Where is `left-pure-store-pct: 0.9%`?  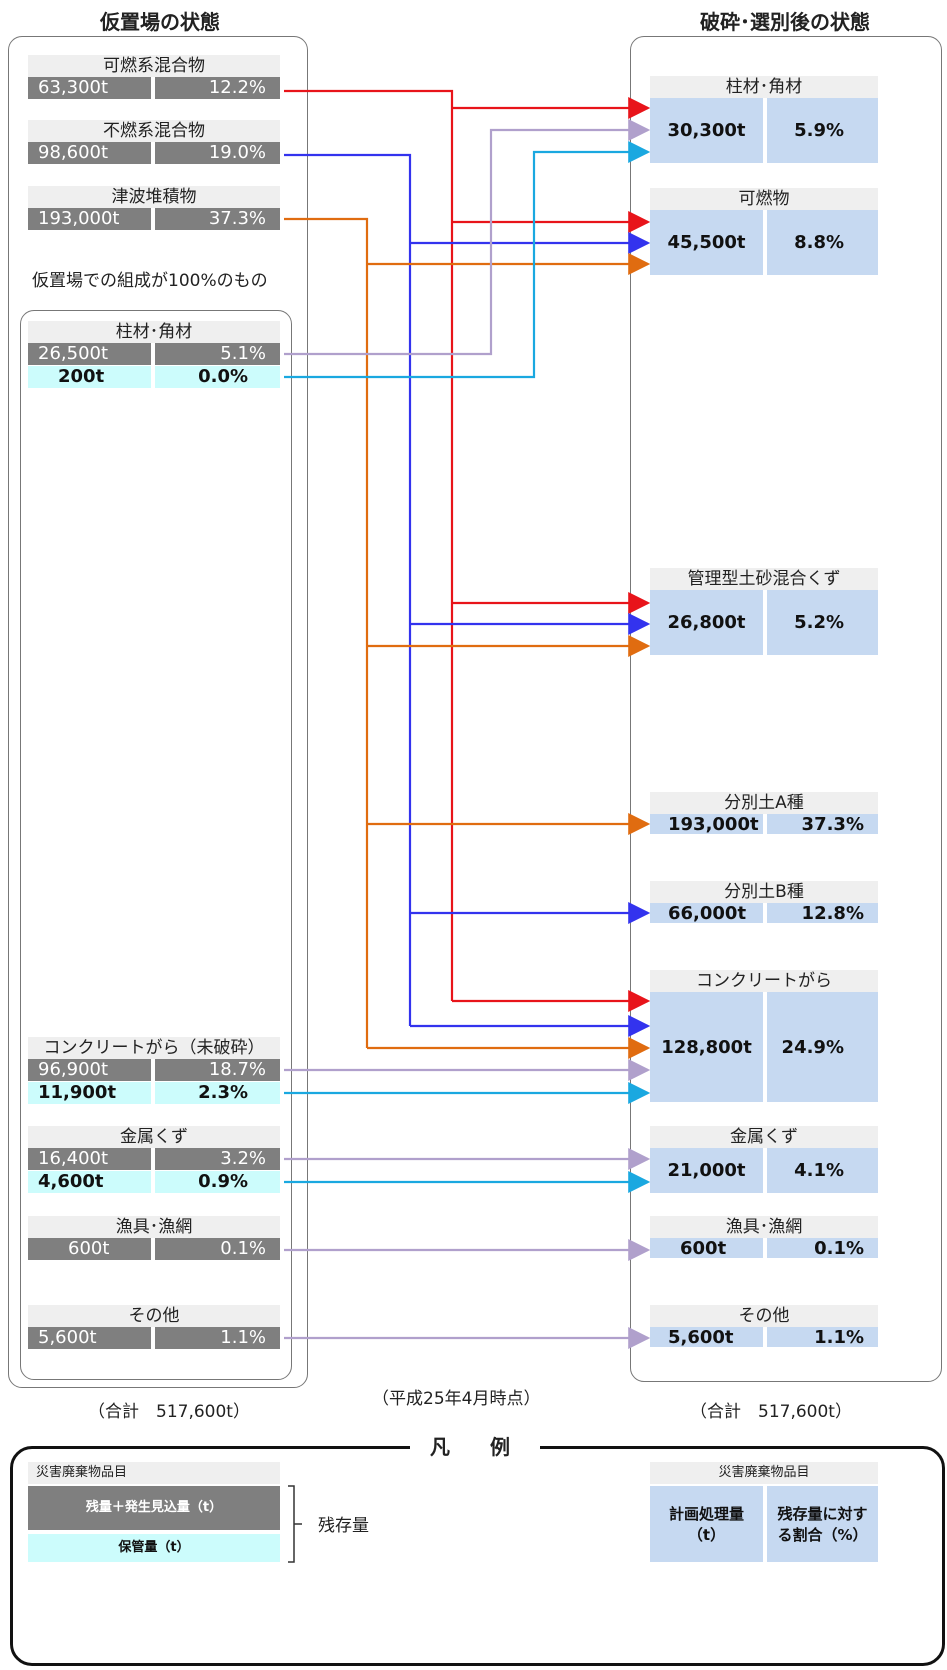
left-pure-store-pct: 0.9% is located at coordinates (217, 1182).